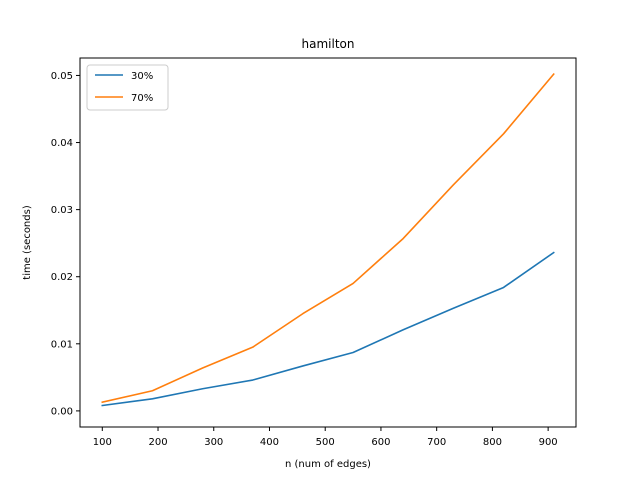 The width and height of the screenshot is (640, 480). I want to click on x-axis-ticks: 100 200 300 400 500 600 700 800 900, so click(325, 437).